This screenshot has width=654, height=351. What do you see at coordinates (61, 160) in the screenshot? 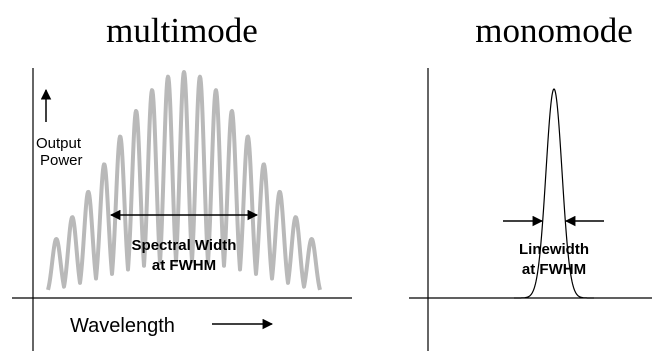
I see `output-power-label-line2: Power` at bounding box center [61, 160].